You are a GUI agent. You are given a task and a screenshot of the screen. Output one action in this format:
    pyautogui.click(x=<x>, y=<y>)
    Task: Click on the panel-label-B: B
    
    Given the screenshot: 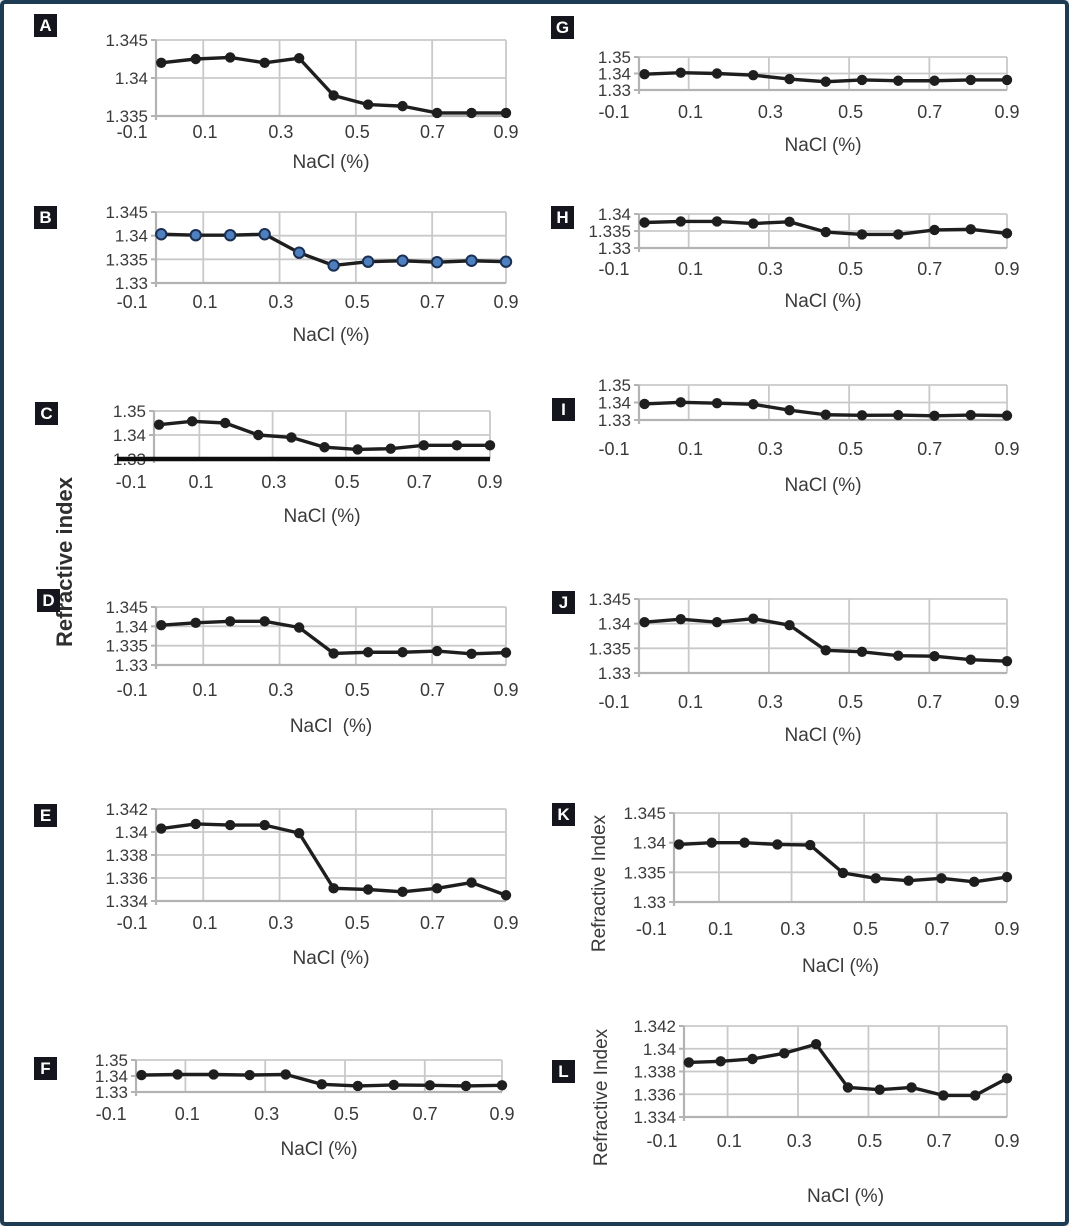 What is the action you would take?
    pyautogui.click(x=45, y=217)
    